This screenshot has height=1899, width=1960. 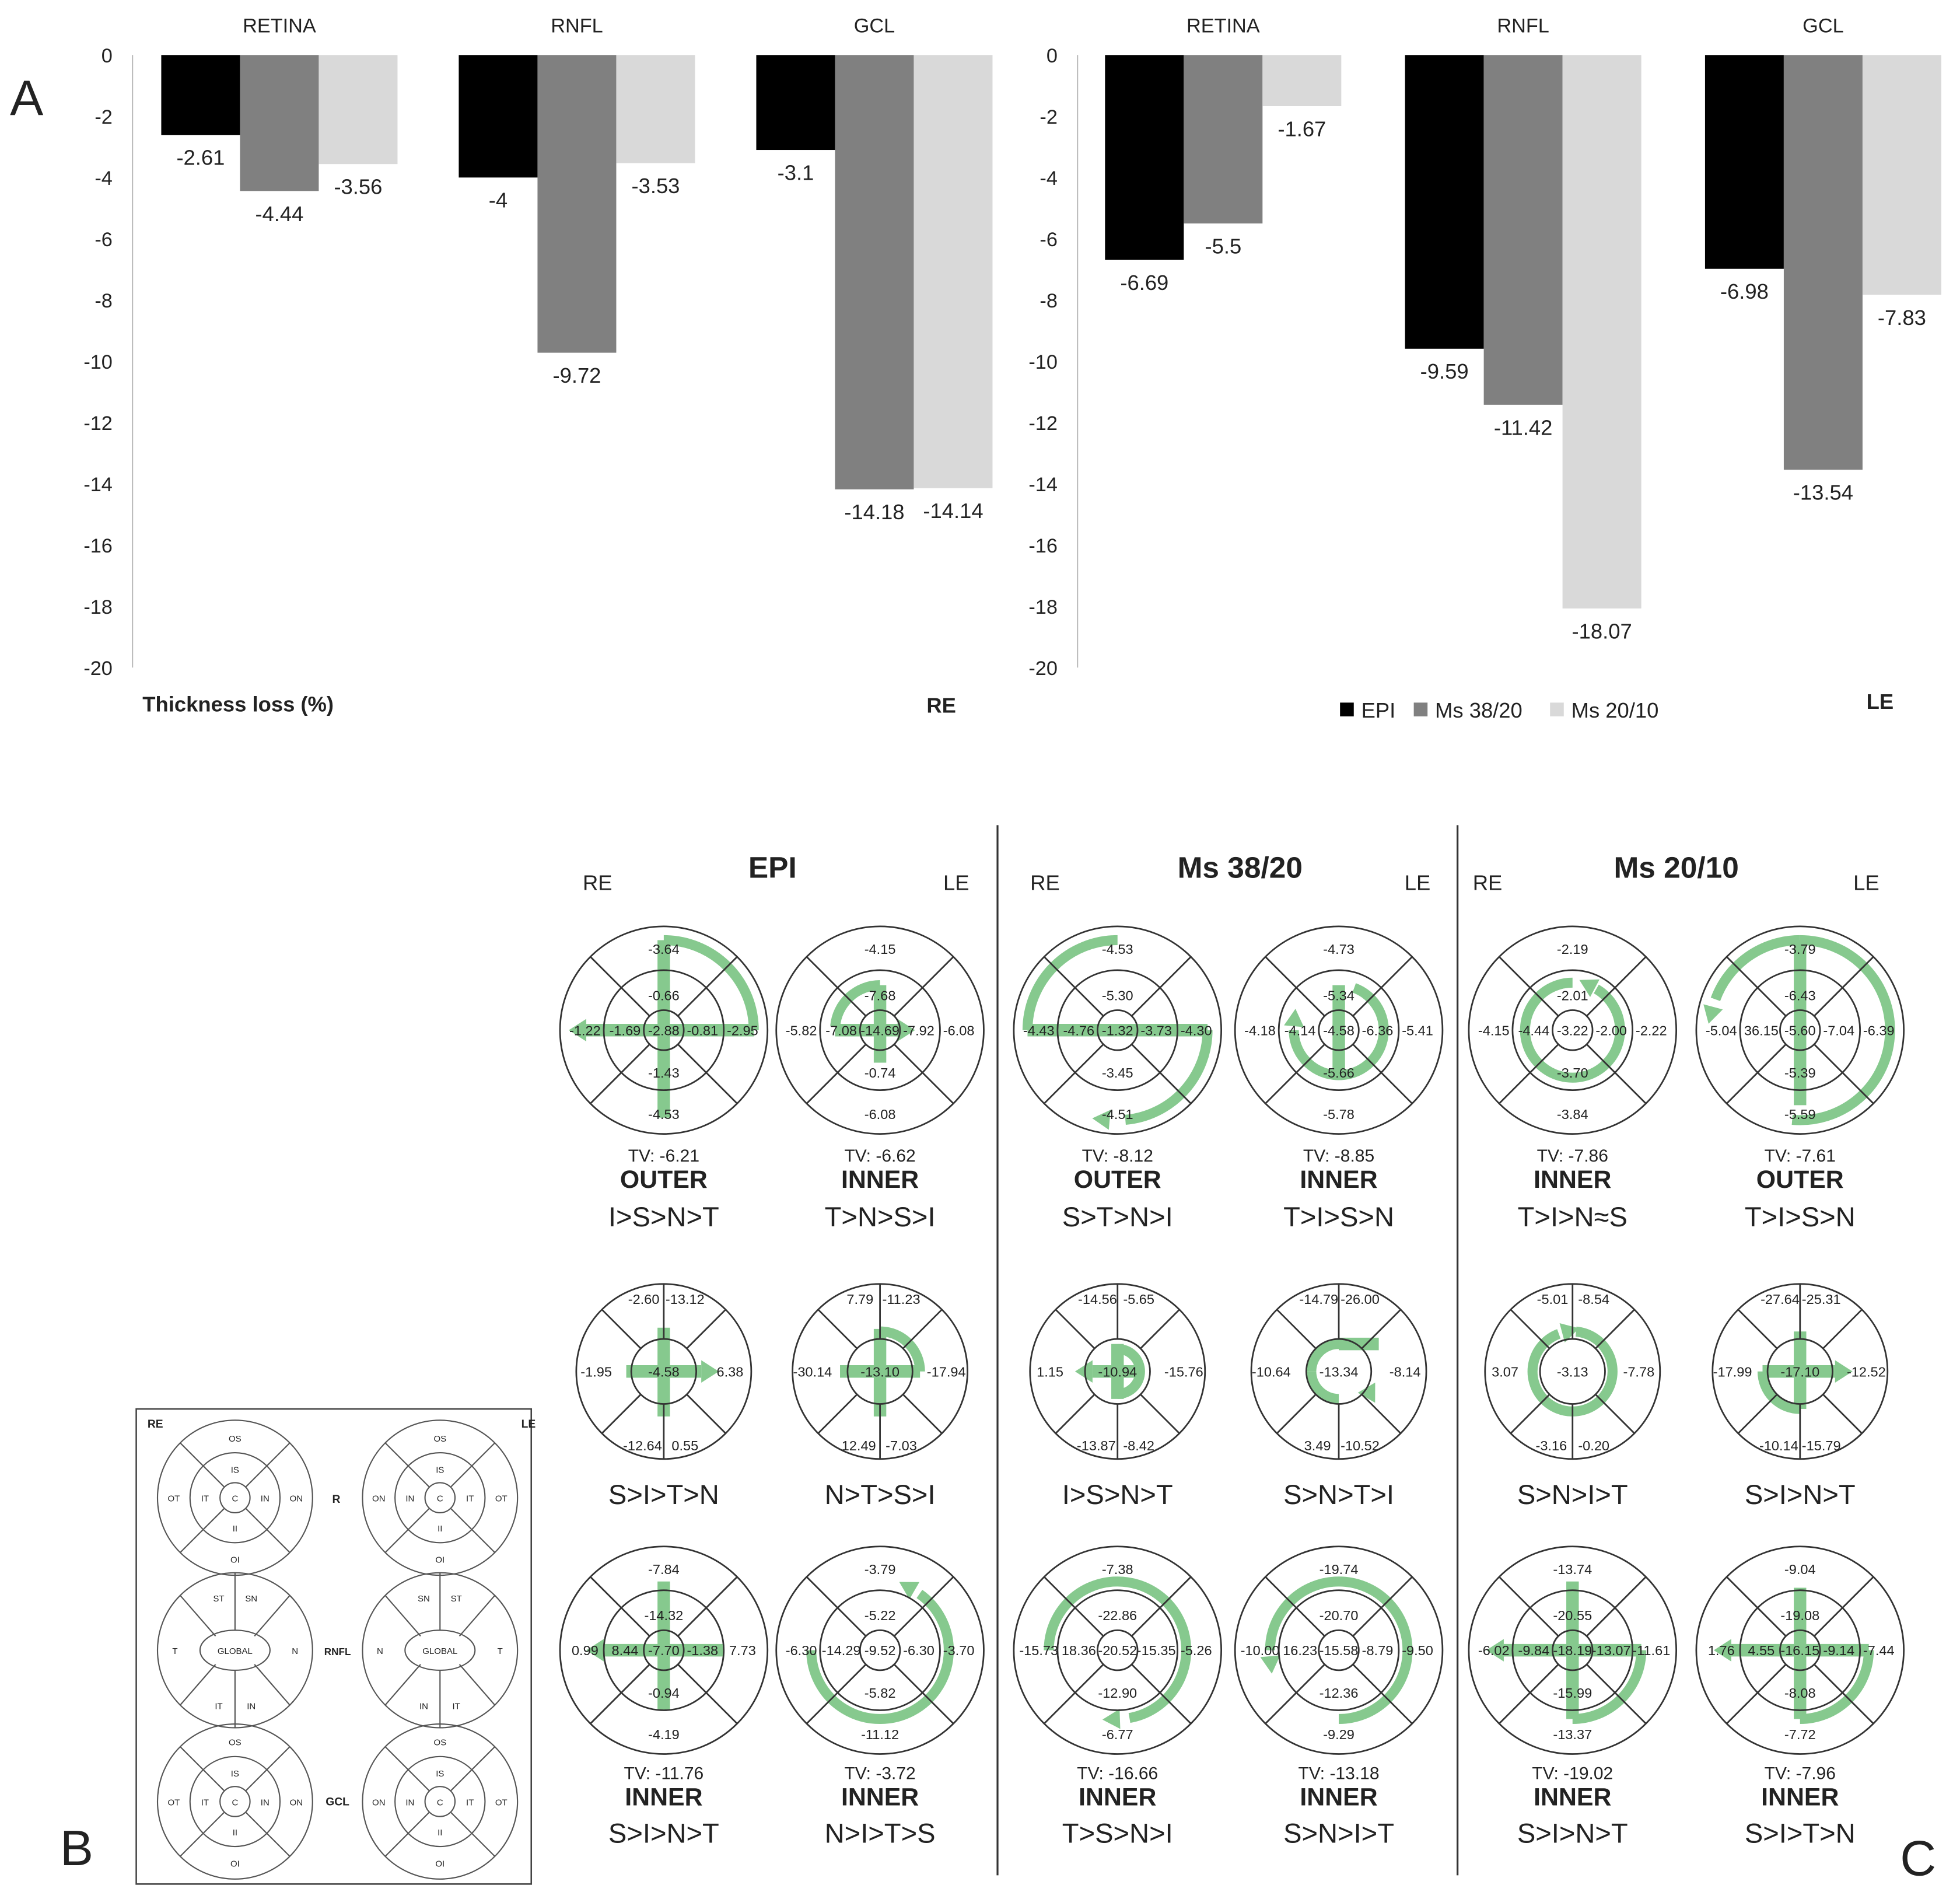 I want to click on sector-value: -15.58, so click(x=1339, y=1650).